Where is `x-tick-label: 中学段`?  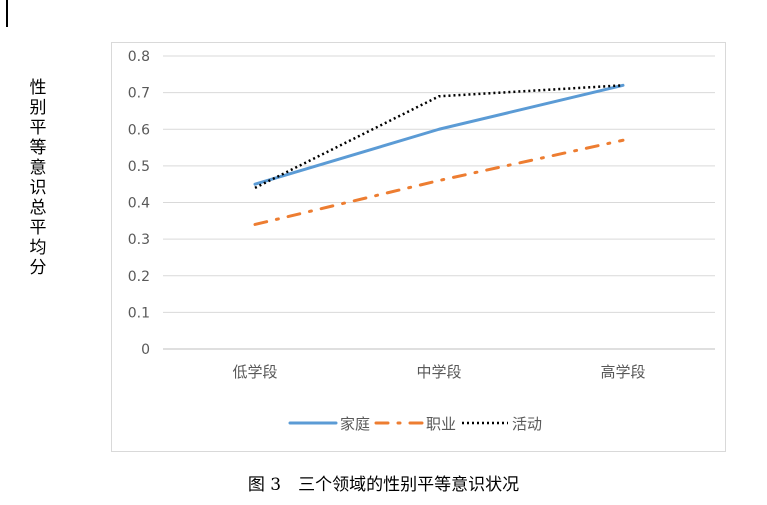 x-tick-label: 中学段 is located at coordinates (438, 372).